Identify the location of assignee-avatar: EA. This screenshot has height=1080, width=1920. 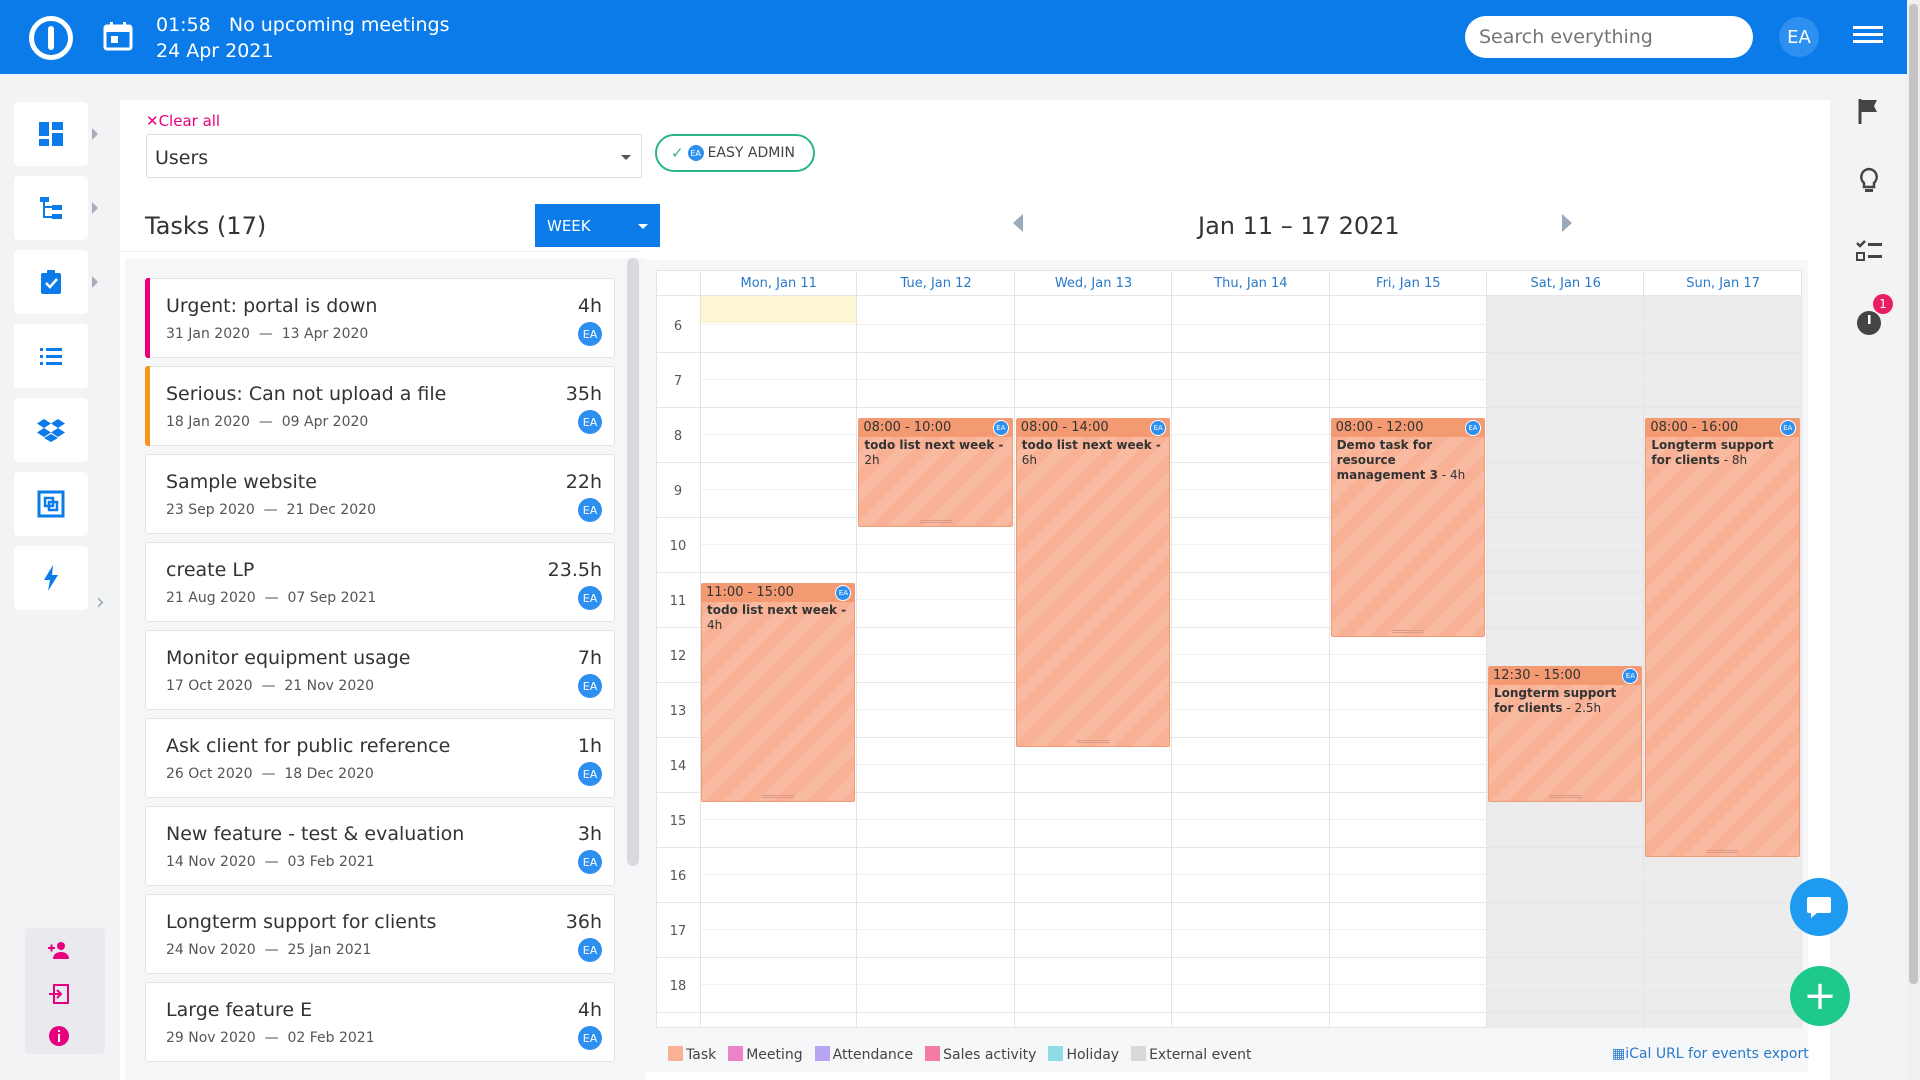
(590, 950).